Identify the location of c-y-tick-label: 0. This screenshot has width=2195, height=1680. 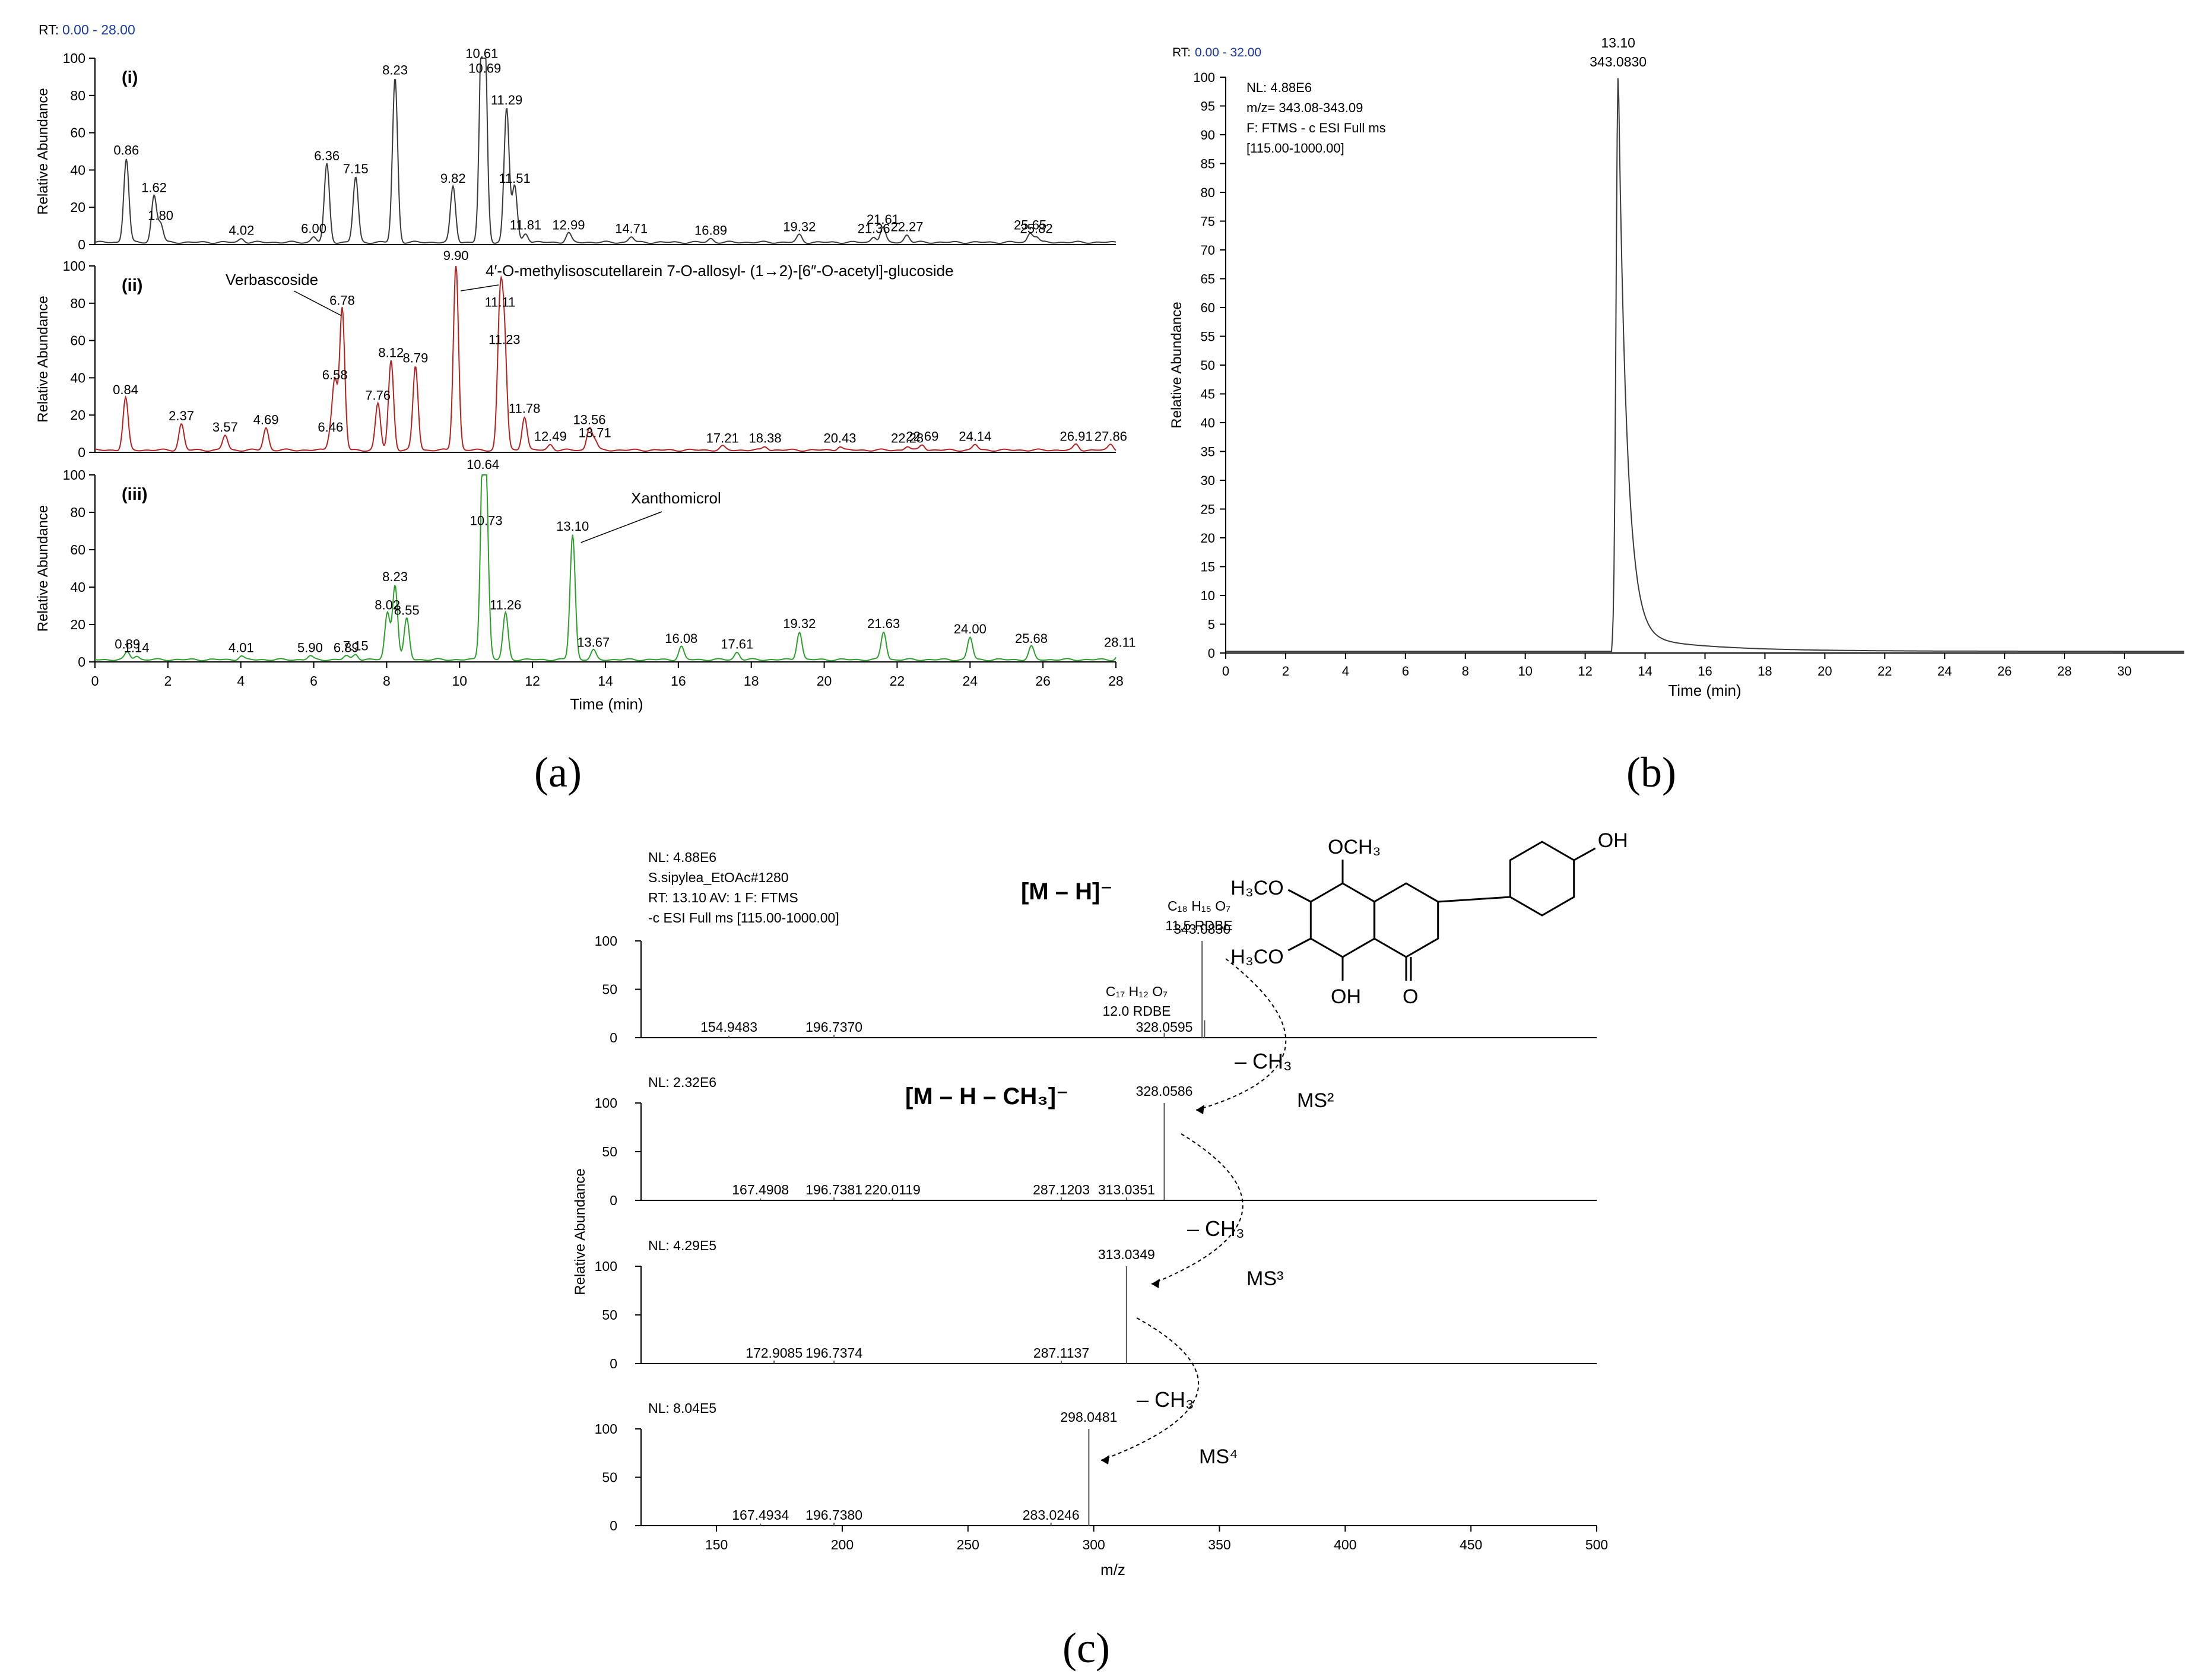
(613, 1200).